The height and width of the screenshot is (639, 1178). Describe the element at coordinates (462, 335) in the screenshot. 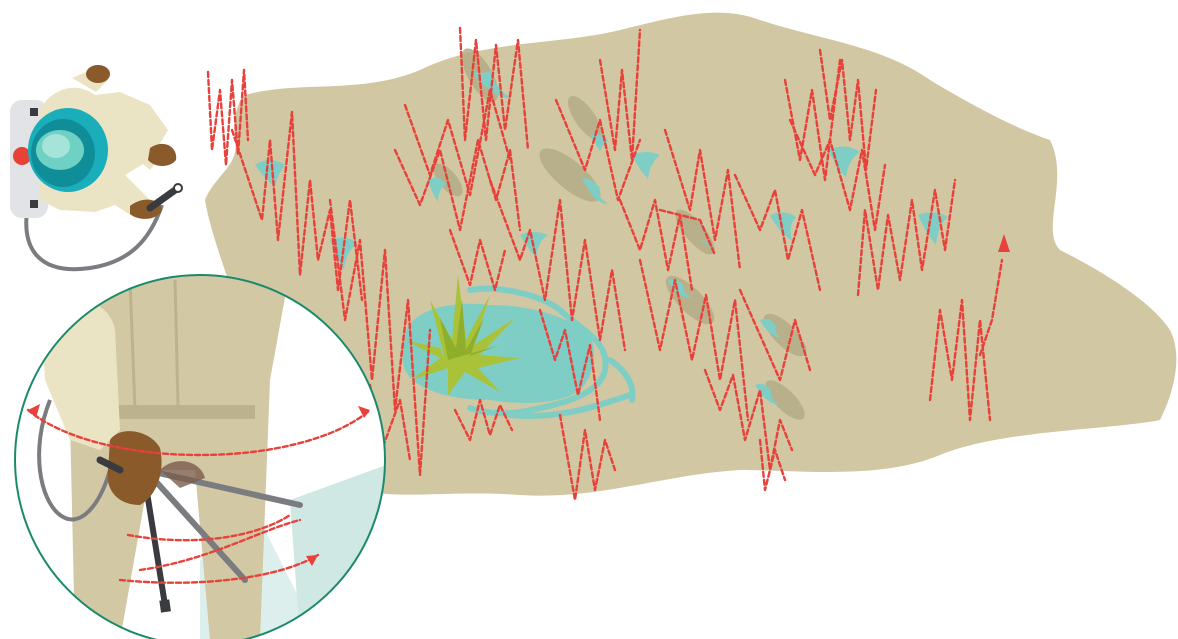

I see `weed-clump-icon` at that location.